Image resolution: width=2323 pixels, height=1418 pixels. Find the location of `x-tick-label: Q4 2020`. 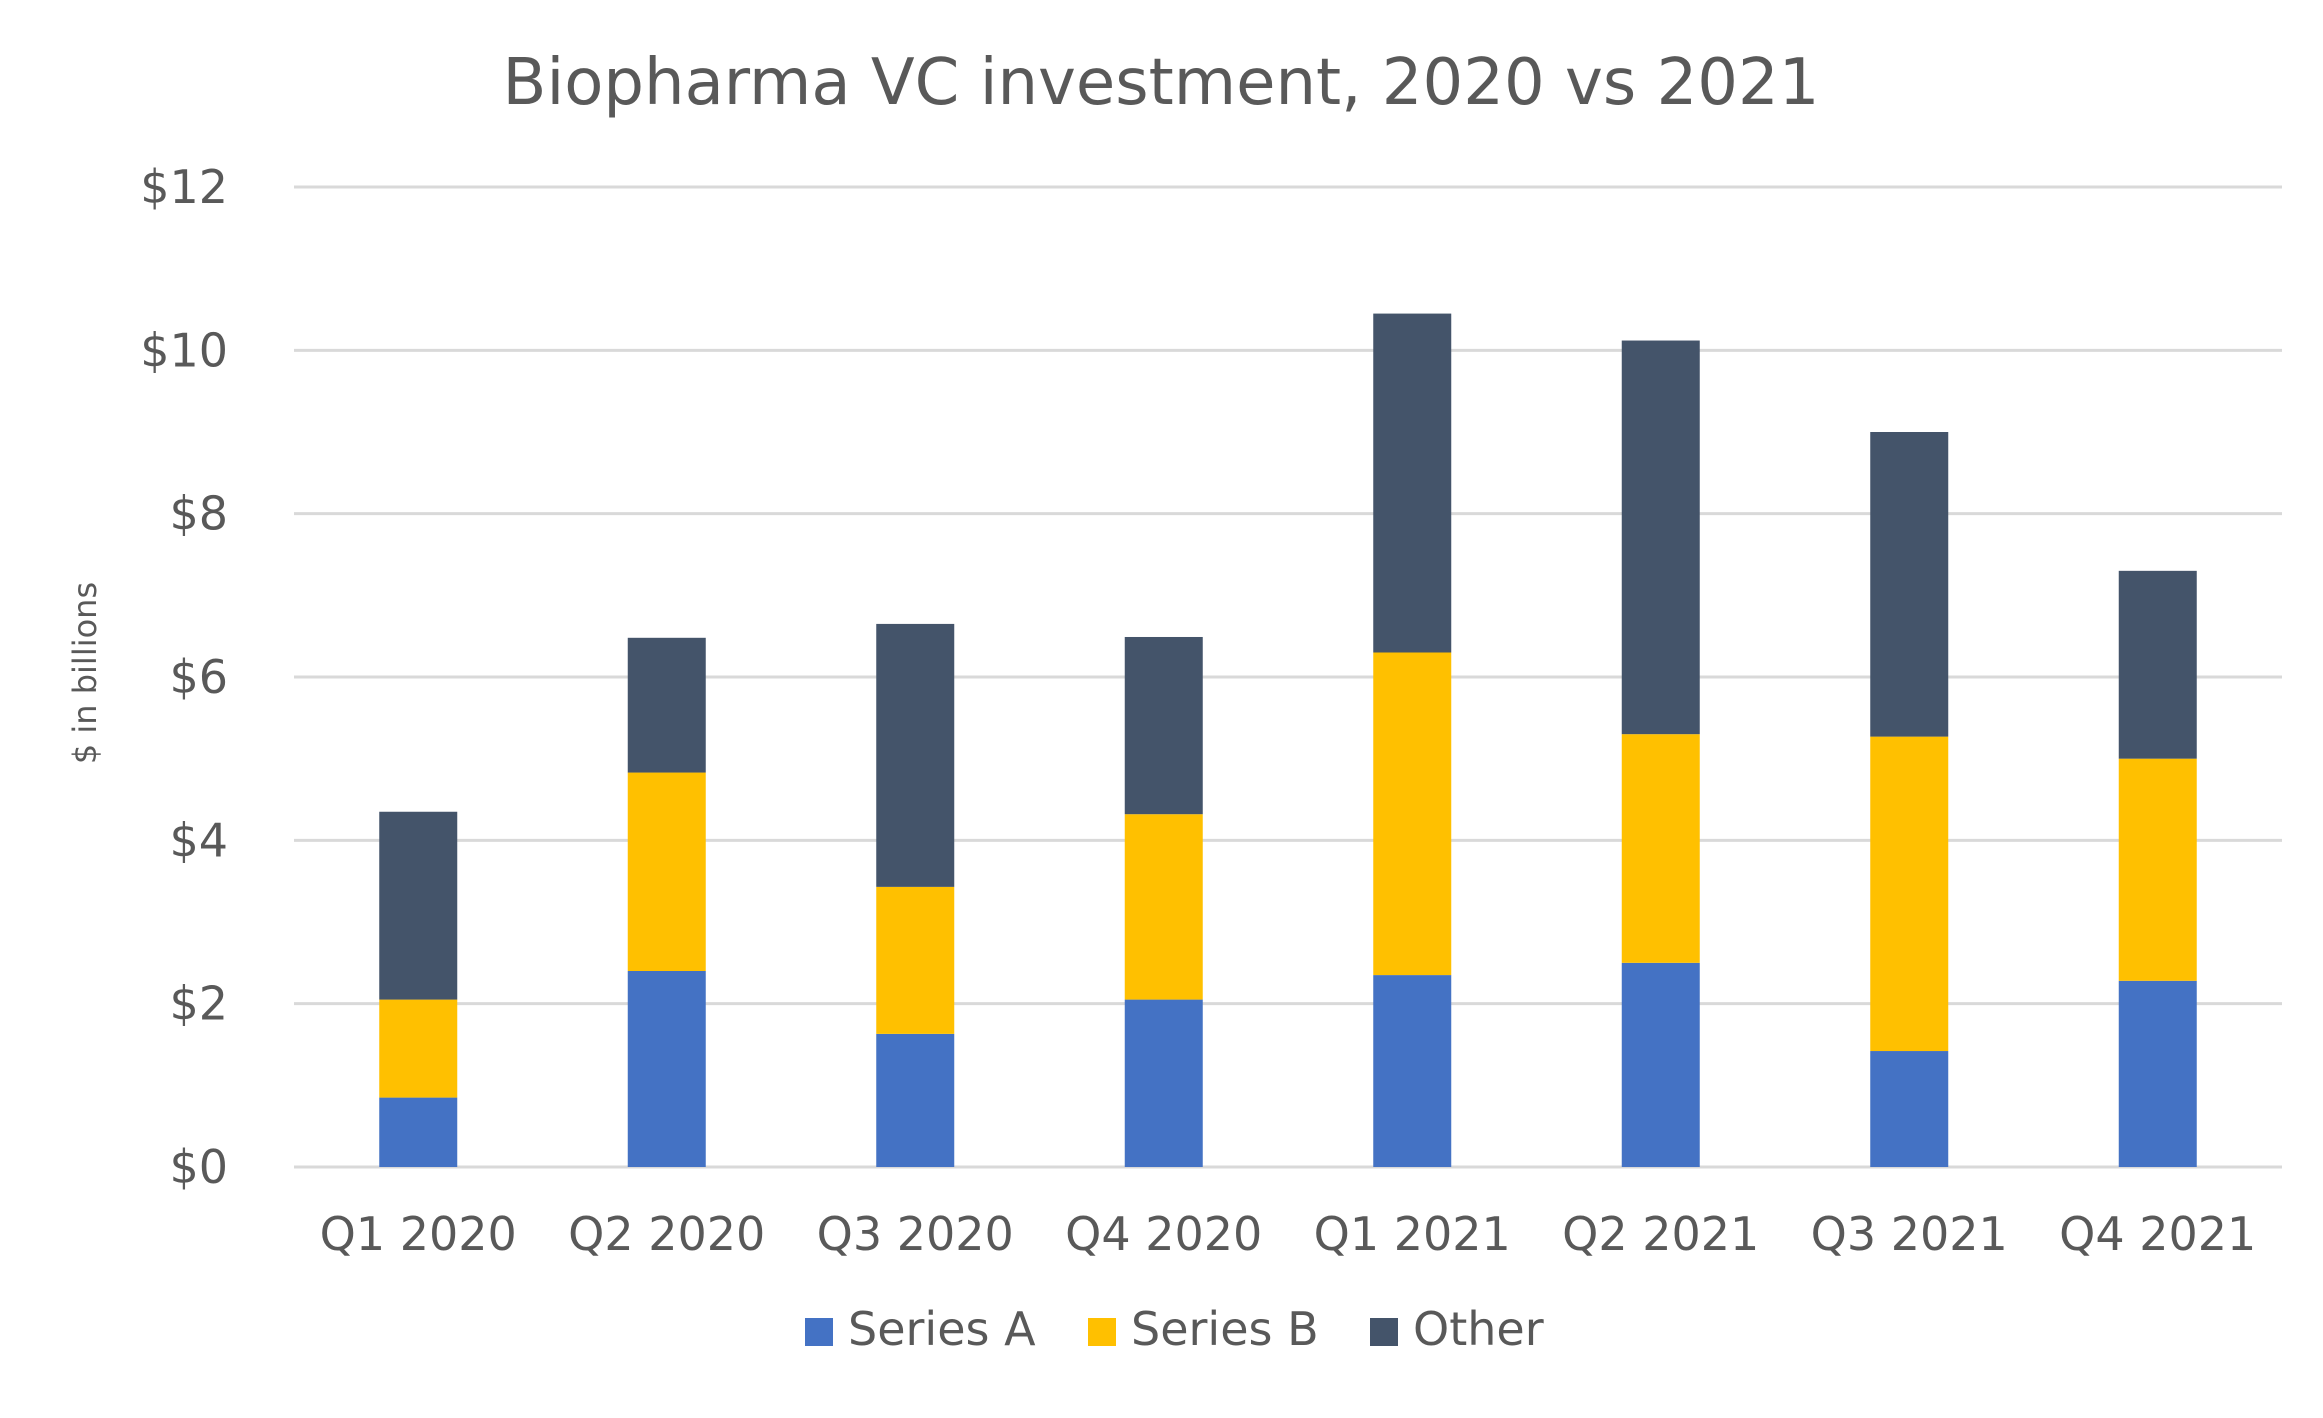

x-tick-label: Q4 2020 is located at coordinates (1163, 1234).